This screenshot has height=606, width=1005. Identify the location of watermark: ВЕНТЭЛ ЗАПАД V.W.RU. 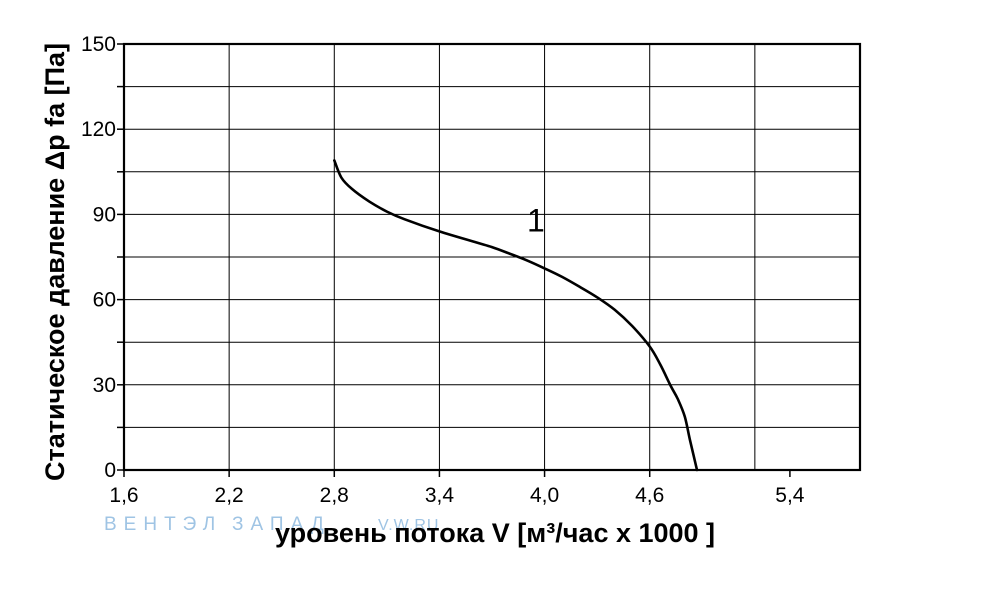
(271, 524).